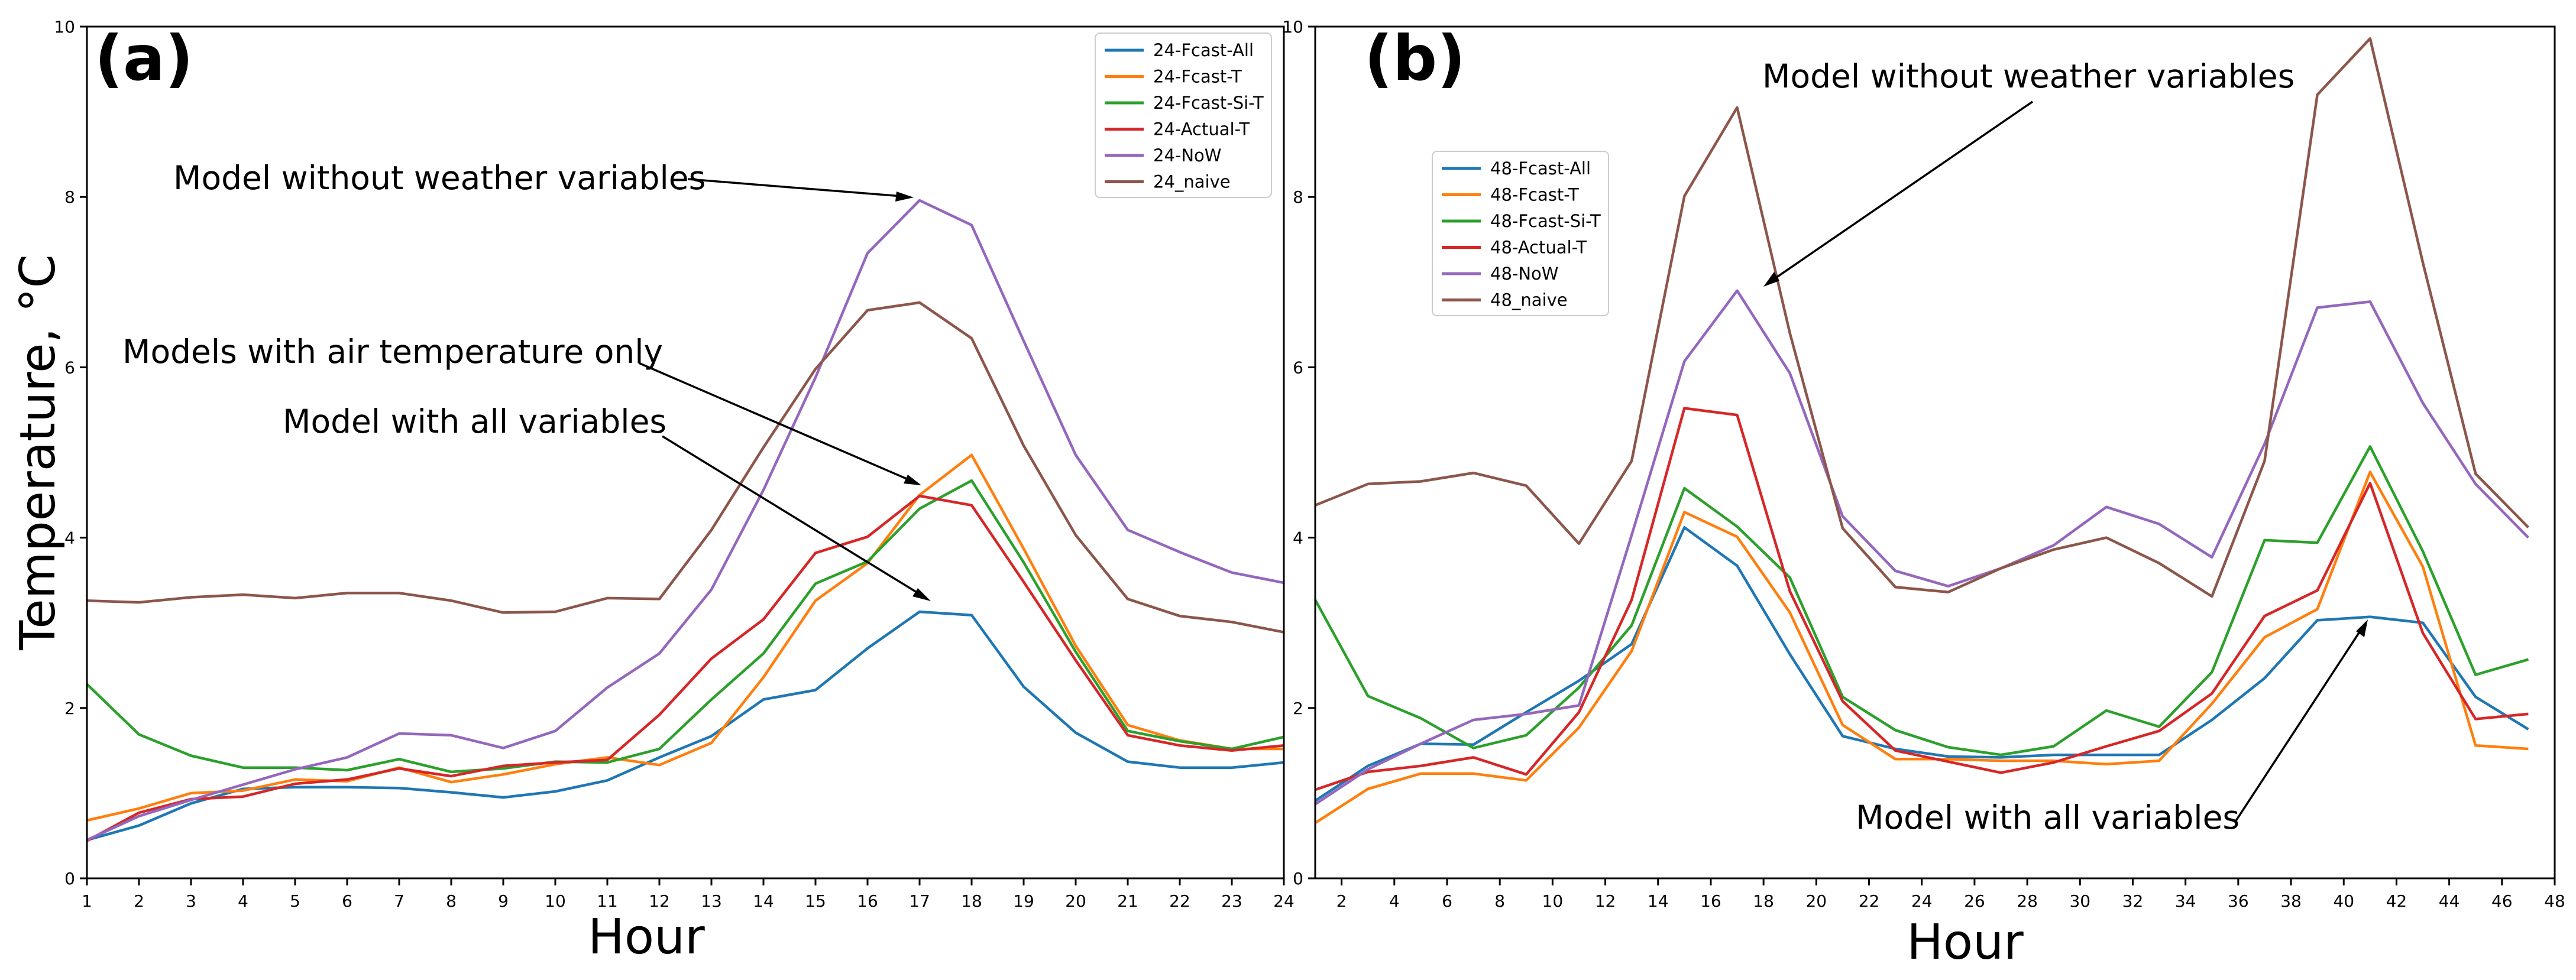 The height and width of the screenshot is (980, 2576). What do you see at coordinates (1298, 368) in the screenshot?
I see `panel-b-y-tick-label: 6` at bounding box center [1298, 368].